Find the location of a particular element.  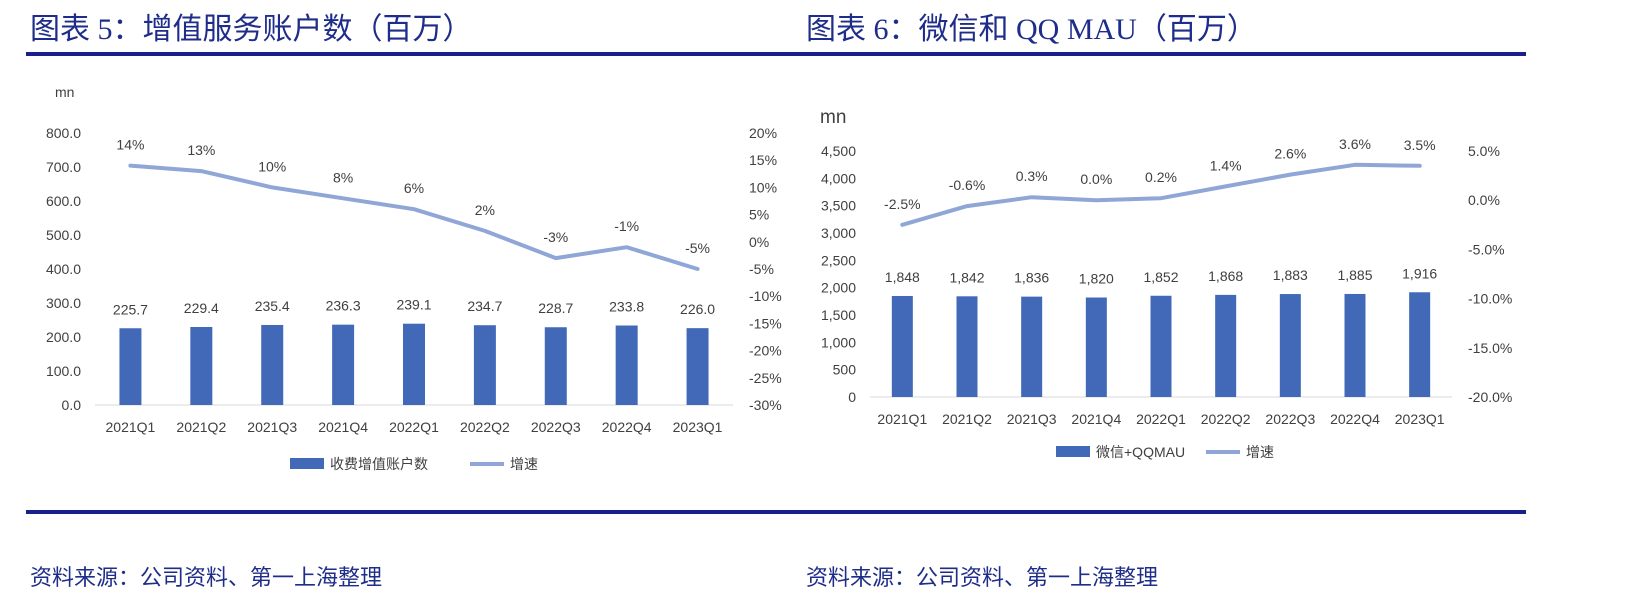

left-axis-tick-label: 3,500 is located at coordinates (838, 206).